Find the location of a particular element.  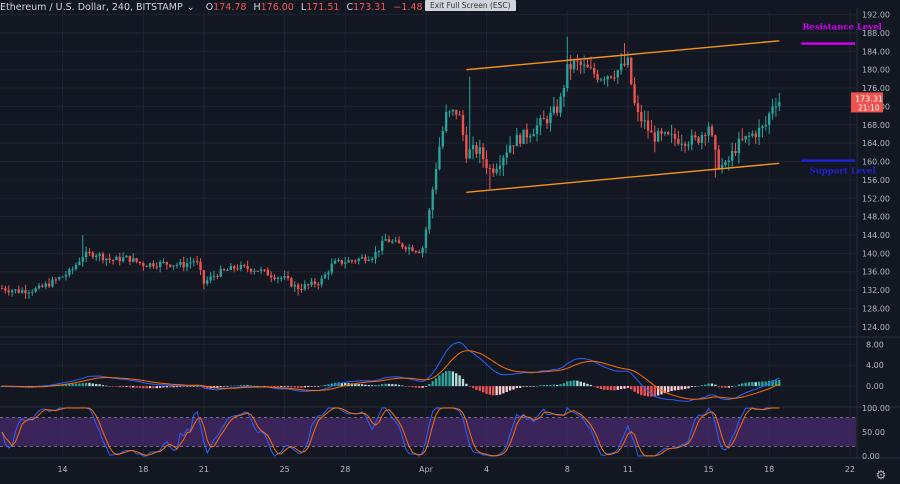

time-tick-label: 14 is located at coordinates (62, 469).